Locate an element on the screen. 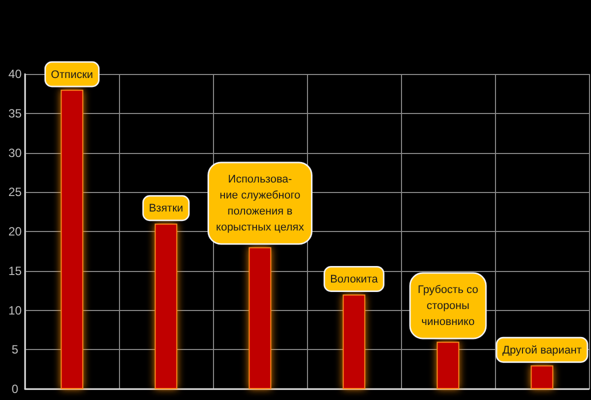 This screenshot has height=400, width=591. y-tick-label: 5 is located at coordinates (15, 349).